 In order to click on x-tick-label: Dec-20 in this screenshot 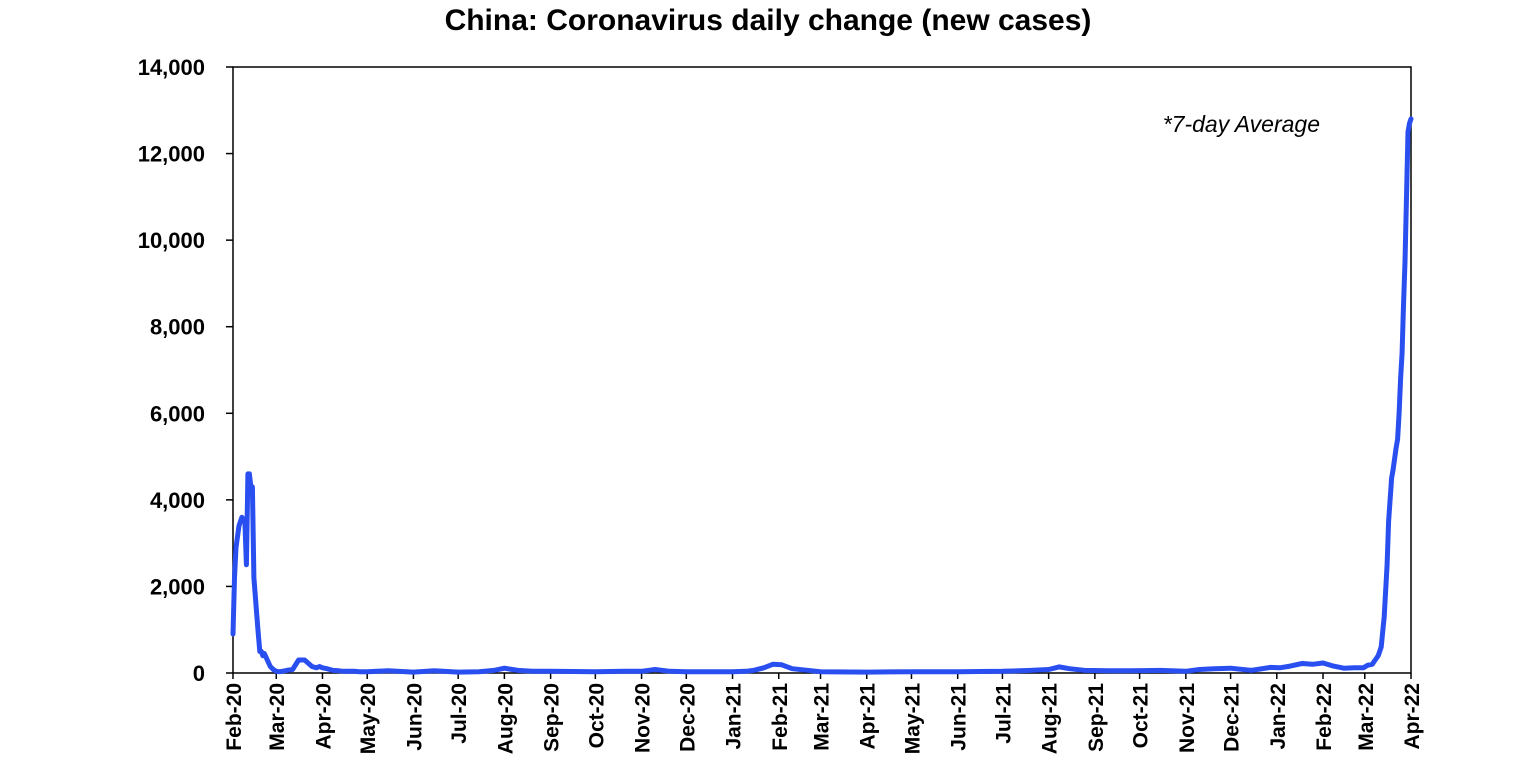, I will do `click(687, 717)`.